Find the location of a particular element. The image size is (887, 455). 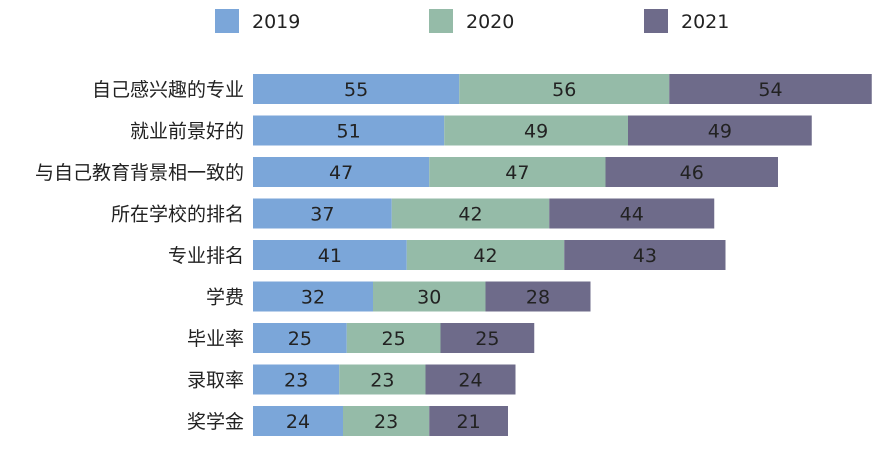

category-label: 与自己教育背景相一致的 is located at coordinates (139, 173).